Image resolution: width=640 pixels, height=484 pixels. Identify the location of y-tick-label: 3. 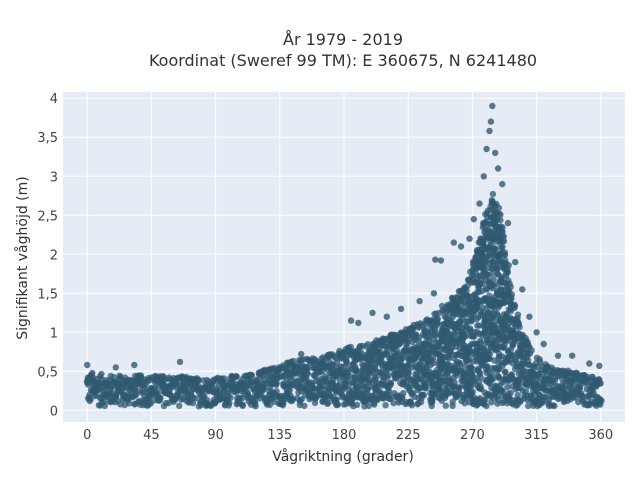
(54, 177).